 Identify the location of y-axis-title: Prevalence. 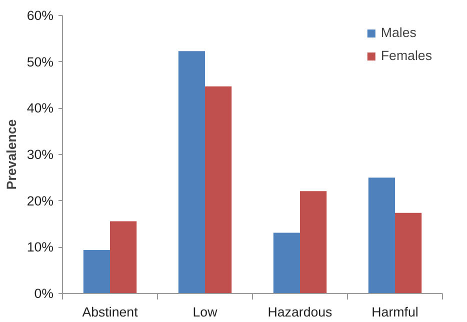
(11, 154).